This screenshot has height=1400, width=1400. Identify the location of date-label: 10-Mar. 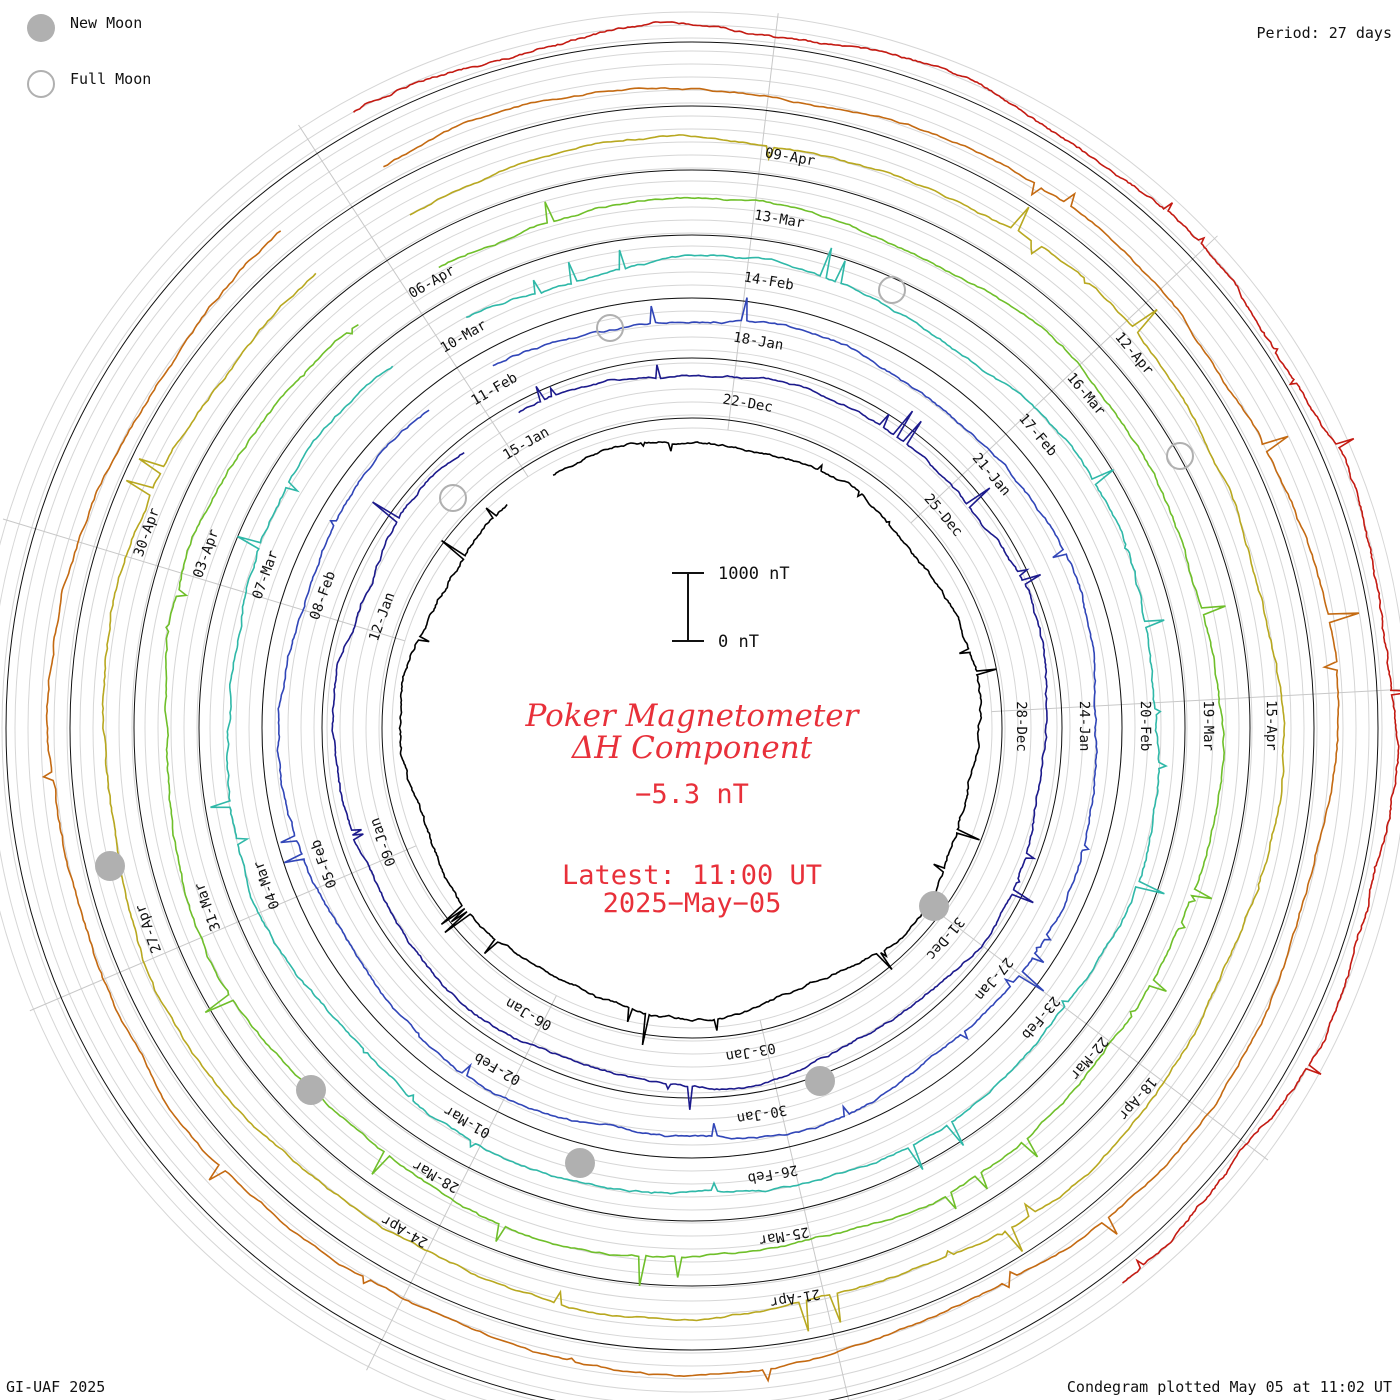
(464, 336).